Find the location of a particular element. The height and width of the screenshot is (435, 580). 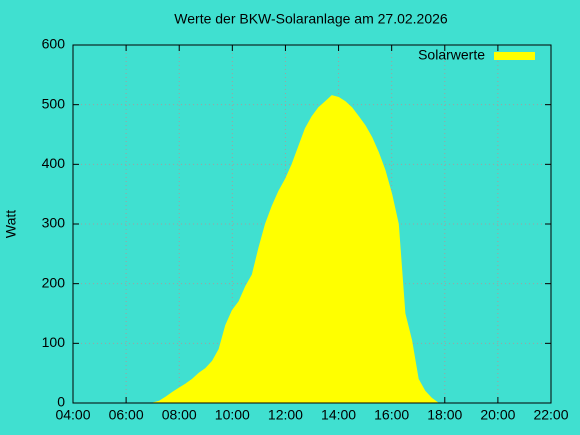

y-tick-label: 0 is located at coordinates (61, 402).